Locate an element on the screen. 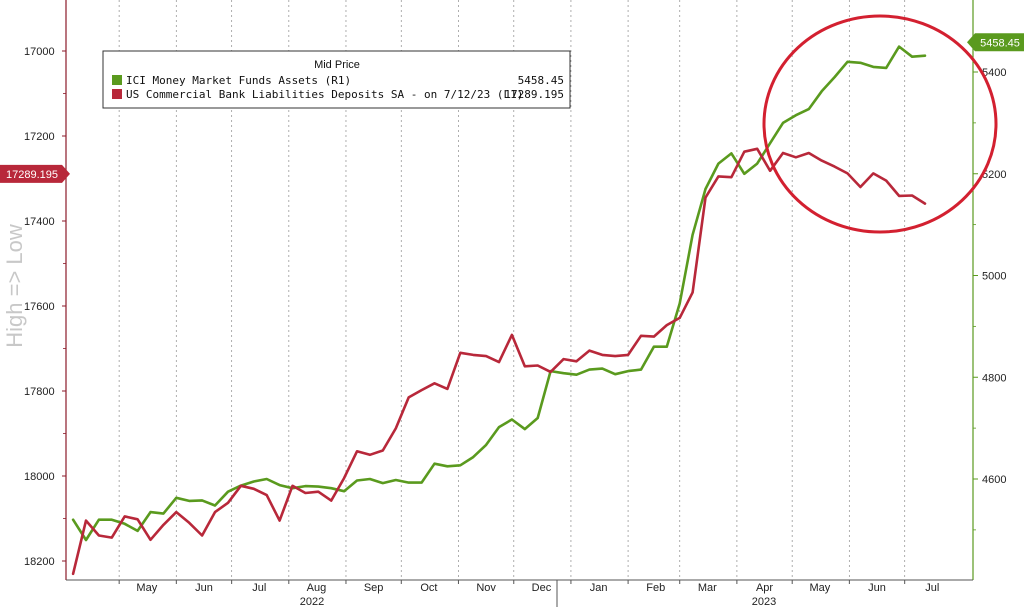 This screenshot has width=1024, height=609. x-month-label: Feb is located at coordinates (655, 588).